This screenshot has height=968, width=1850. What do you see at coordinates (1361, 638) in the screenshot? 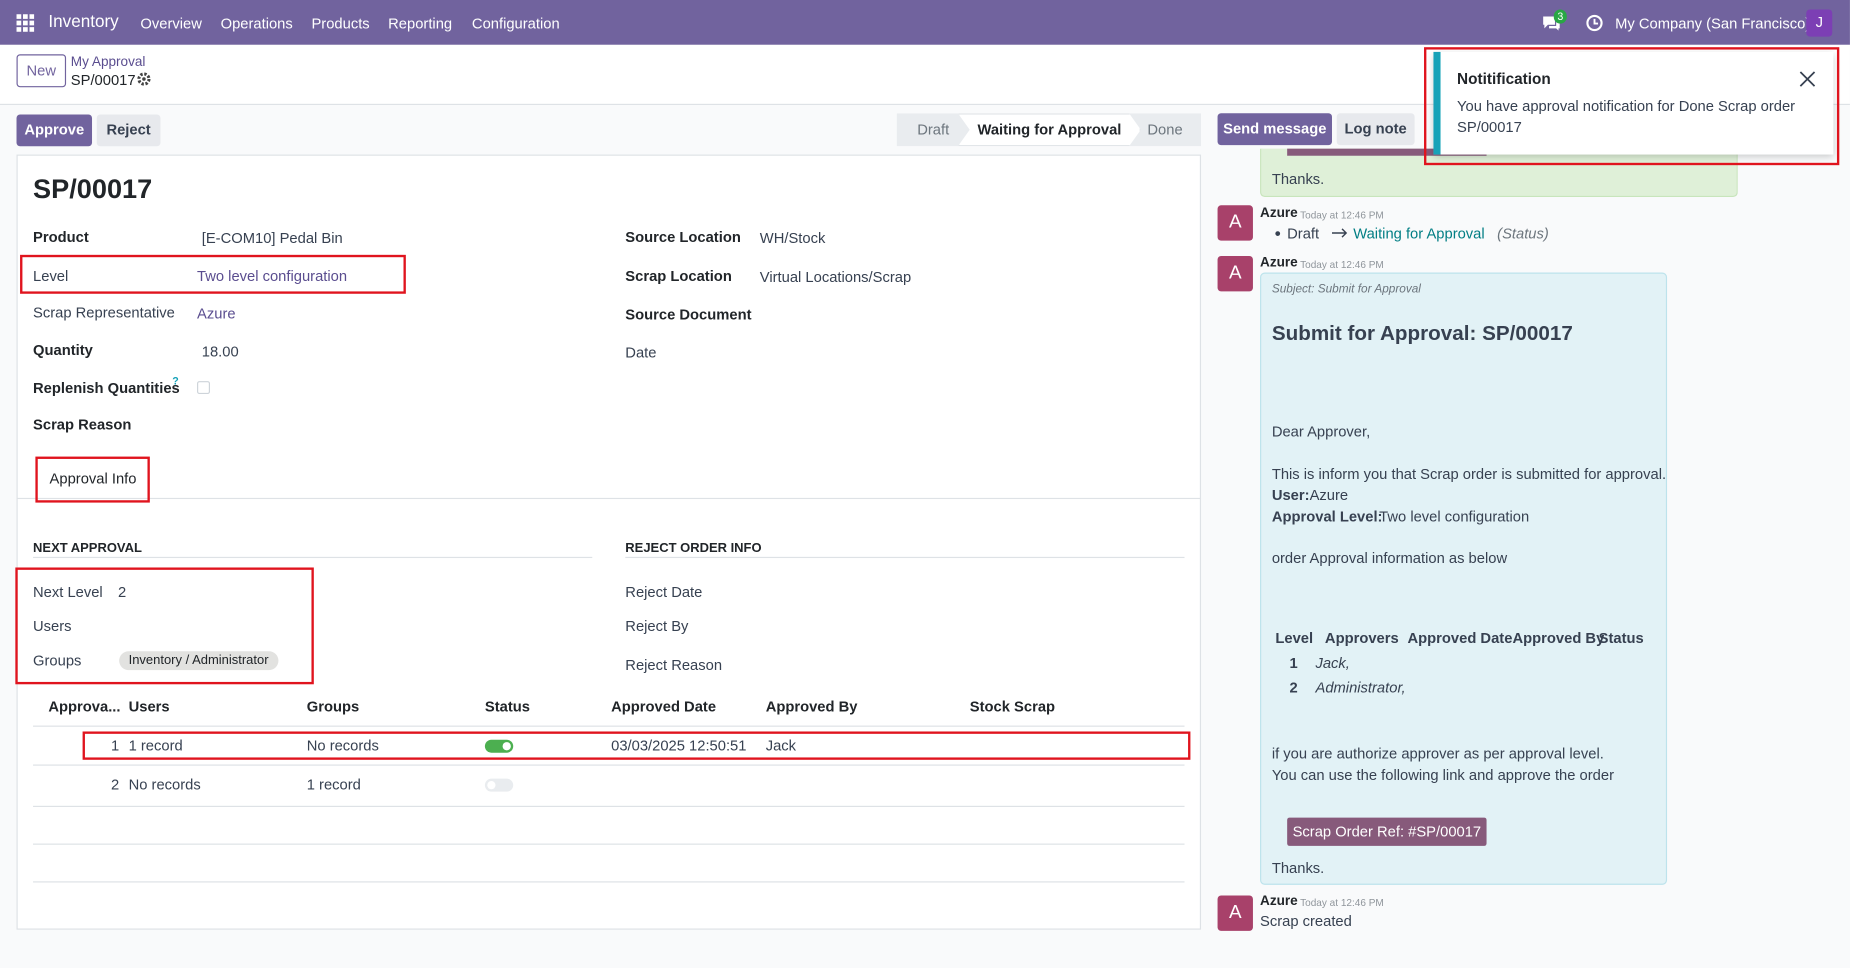
I see `email-table-header: Approvers` at bounding box center [1361, 638].